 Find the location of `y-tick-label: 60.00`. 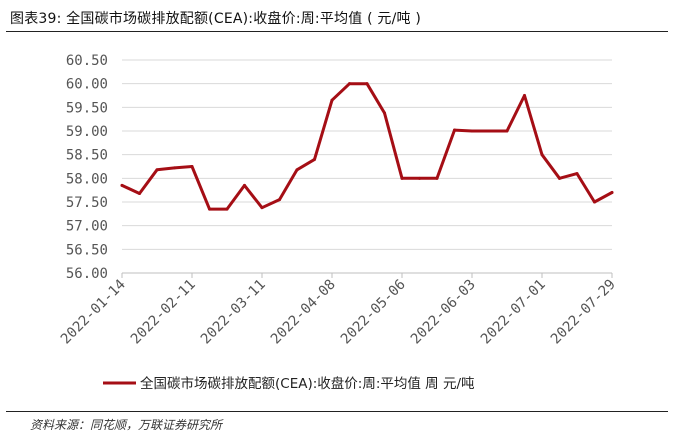

y-tick-label: 60.00 is located at coordinates (87, 85).